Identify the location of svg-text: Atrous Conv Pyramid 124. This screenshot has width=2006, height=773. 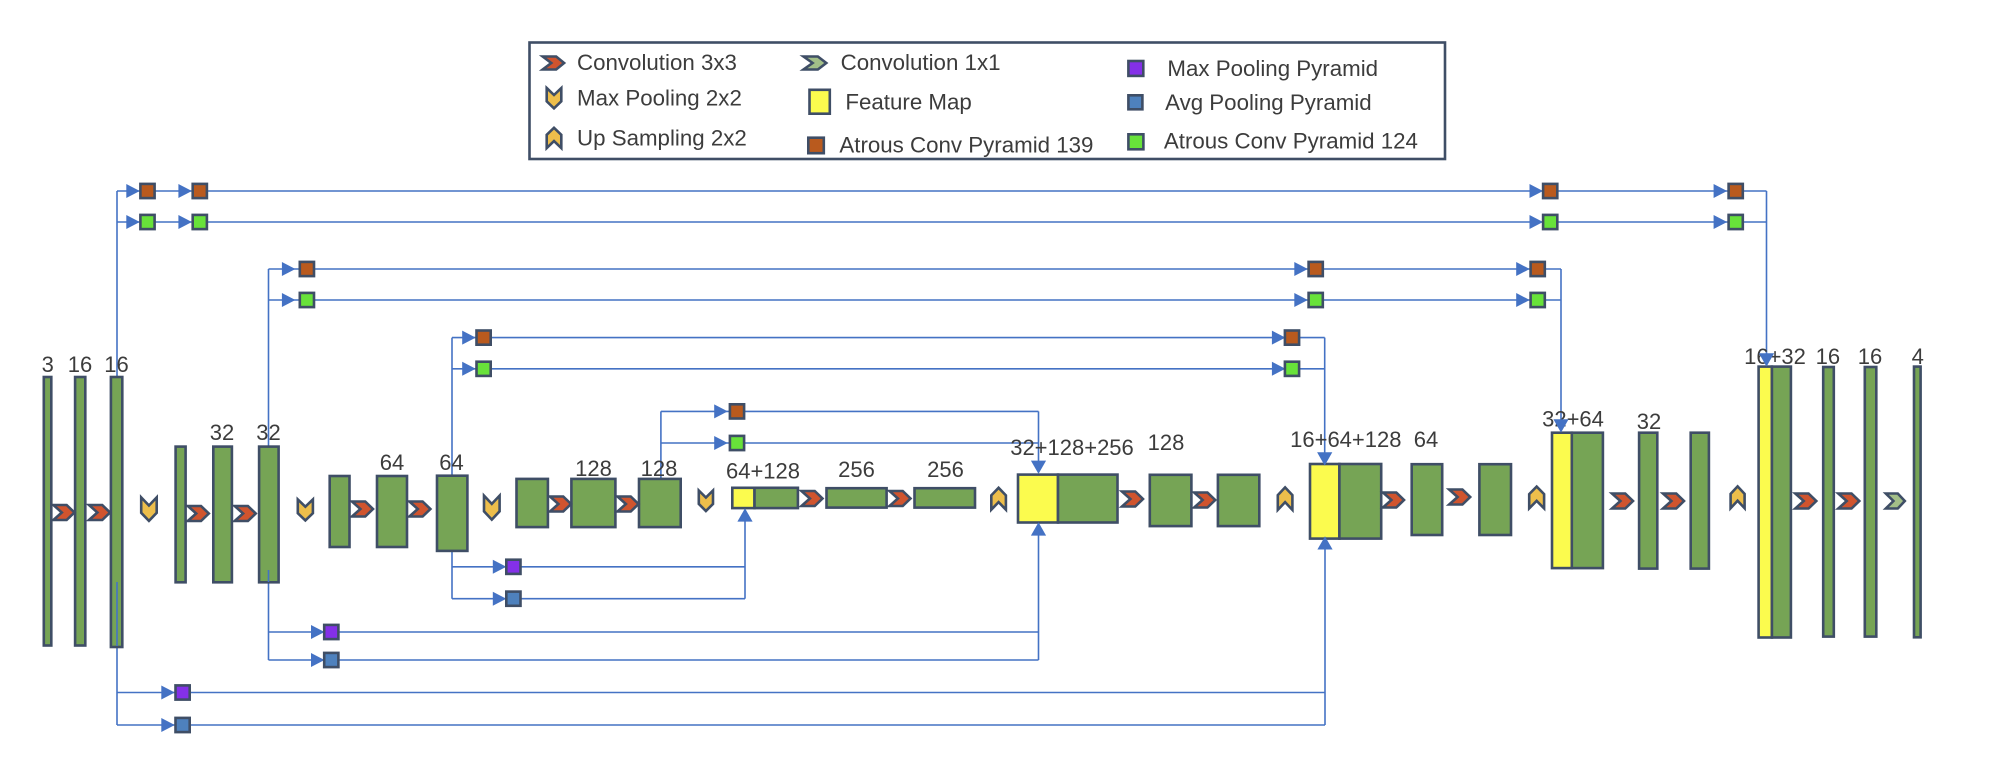
(1291, 141).